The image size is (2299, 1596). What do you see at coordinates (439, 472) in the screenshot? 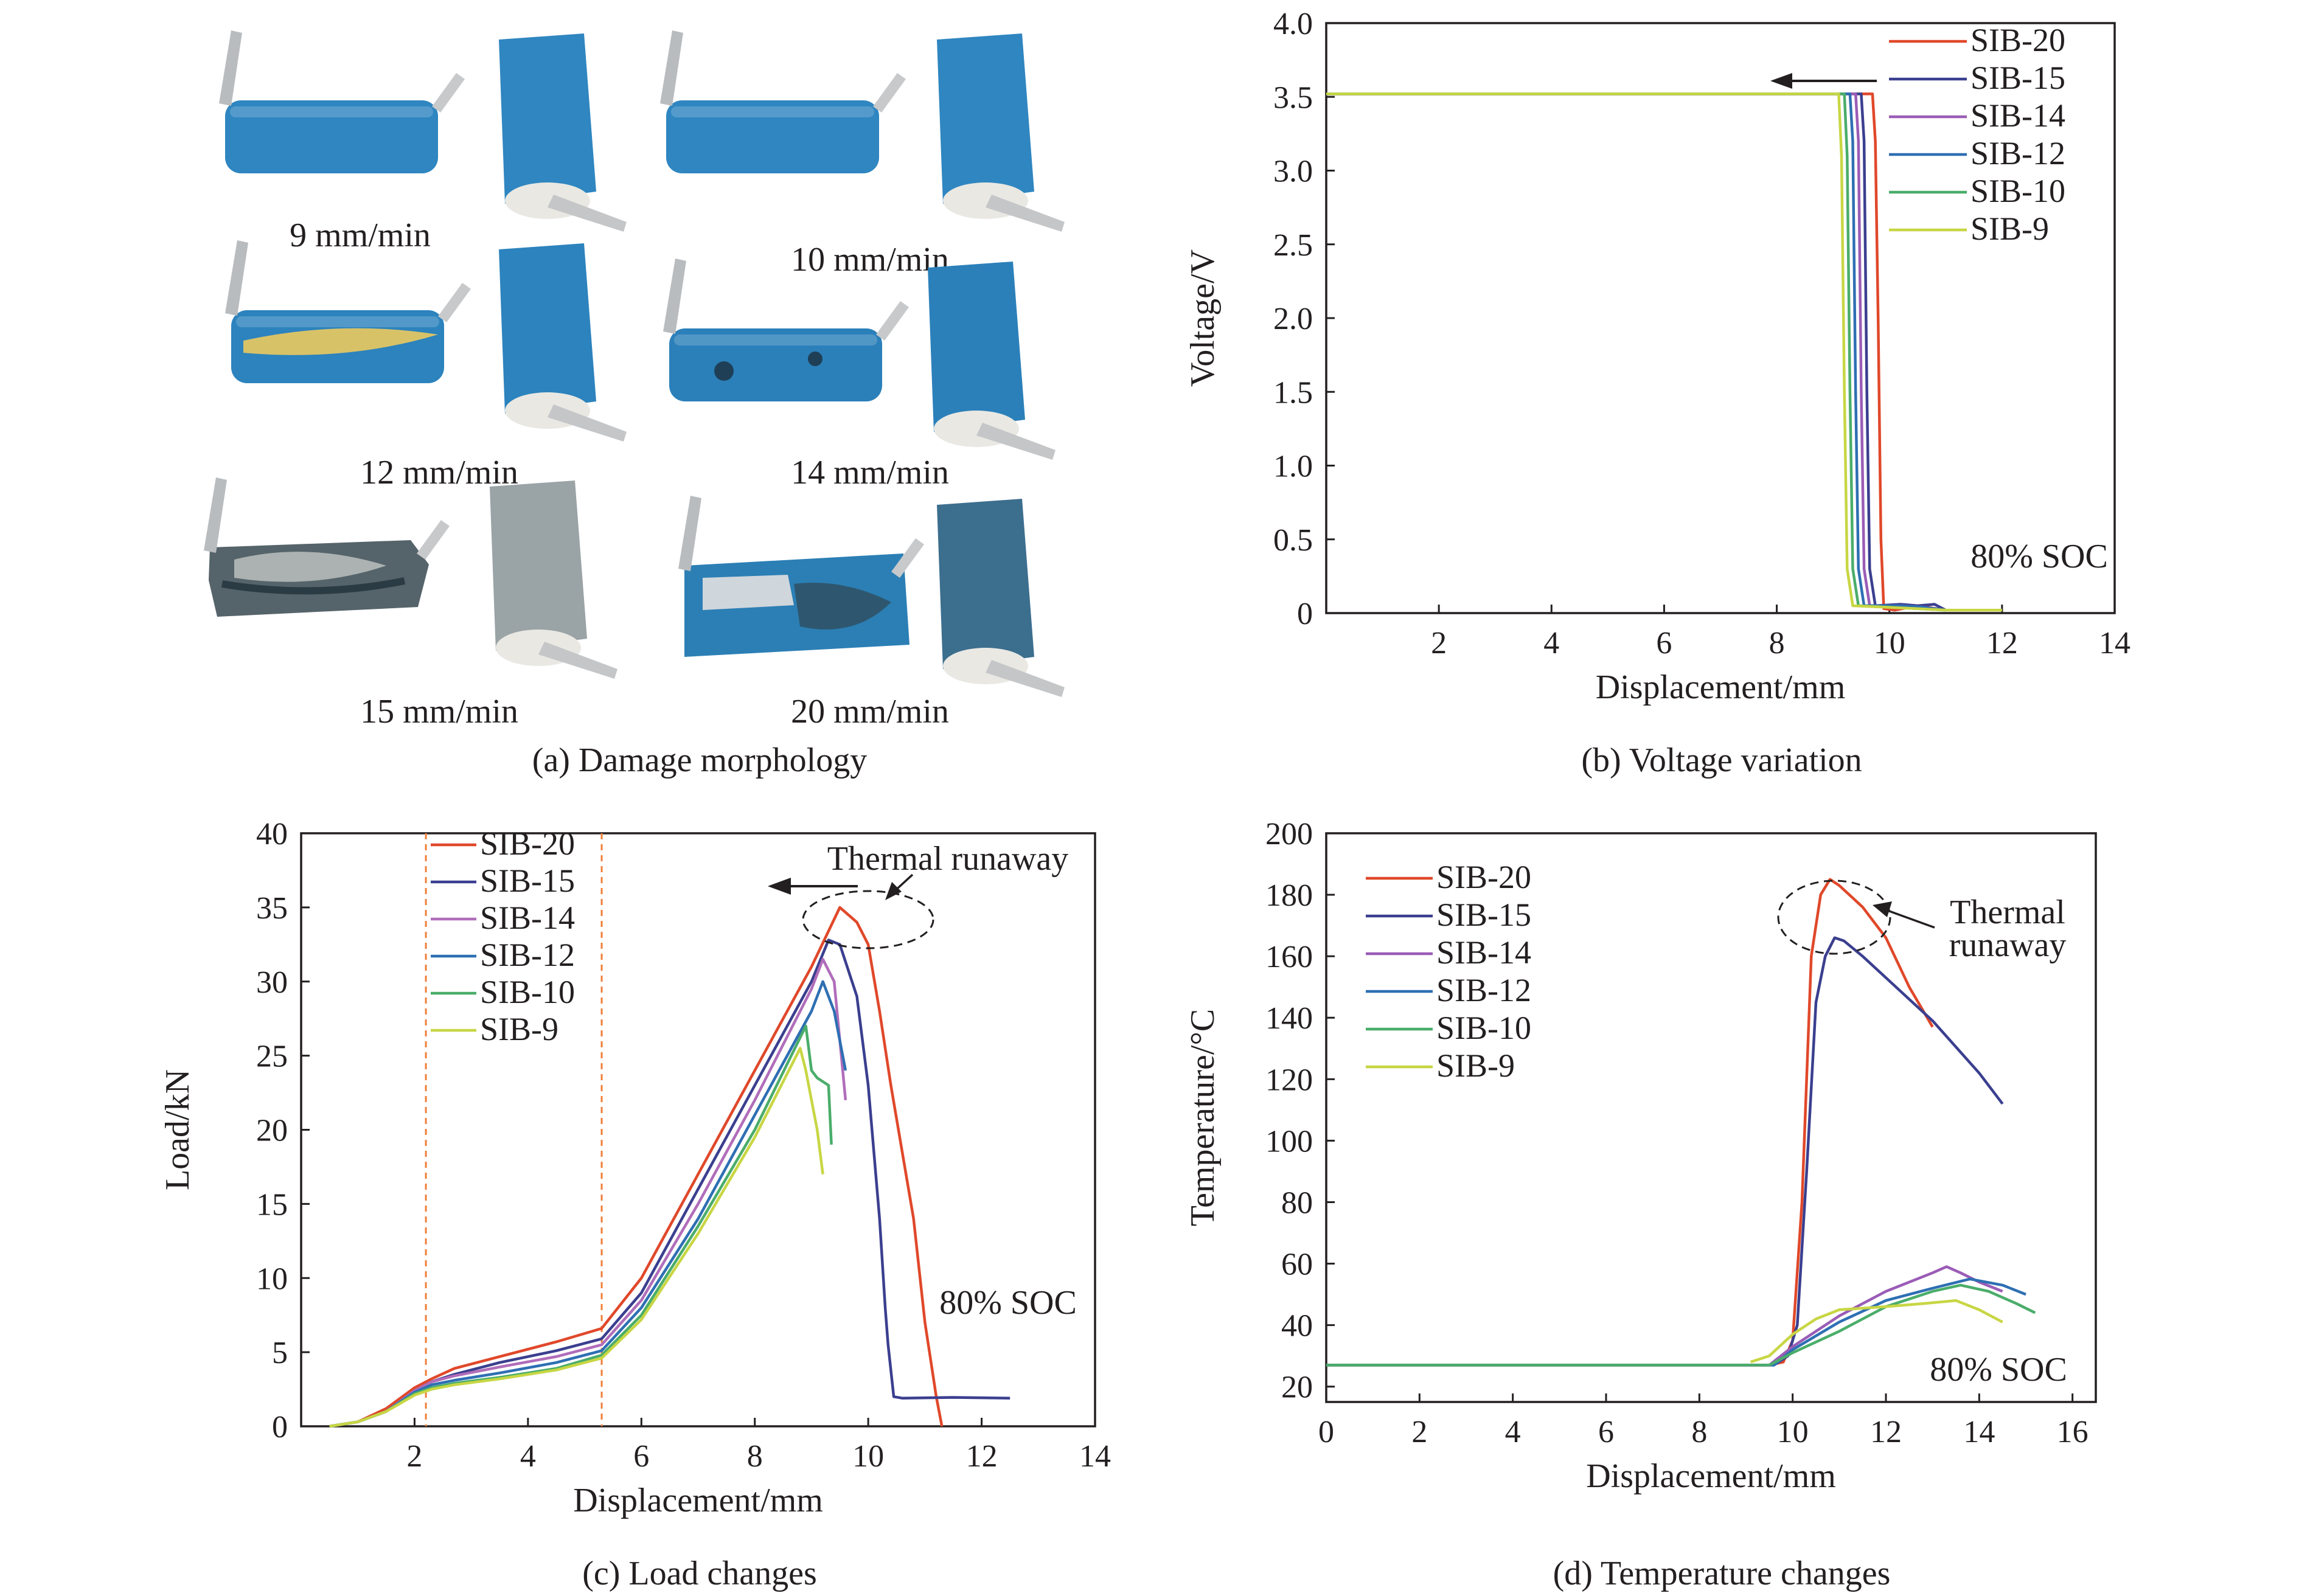
I see `sample-label: 12 mm/min` at bounding box center [439, 472].